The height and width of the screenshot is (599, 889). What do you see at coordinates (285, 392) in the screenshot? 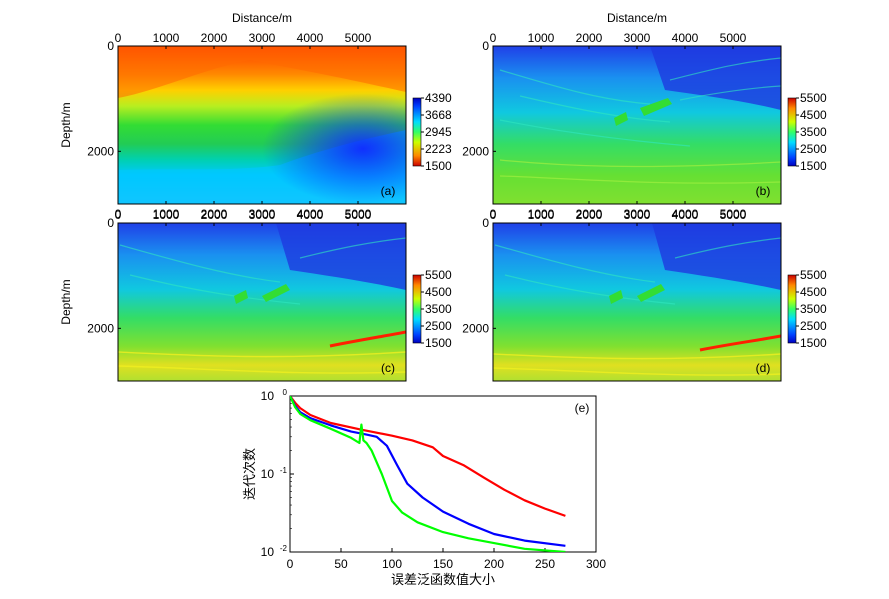
I see `y-tick-exponent: 0` at bounding box center [285, 392].